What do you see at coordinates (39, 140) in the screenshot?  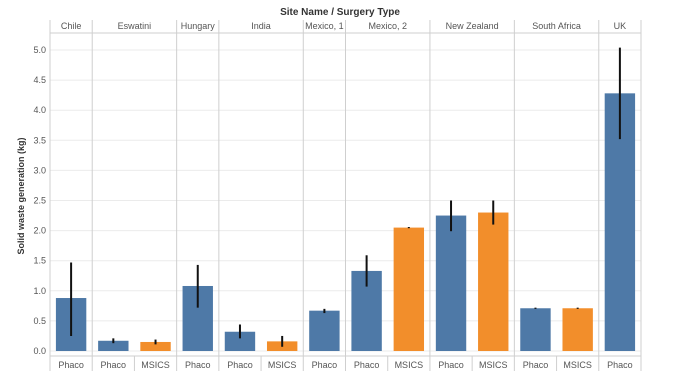 I see `y-tick-label: 3.5` at bounding box center [39, 140].